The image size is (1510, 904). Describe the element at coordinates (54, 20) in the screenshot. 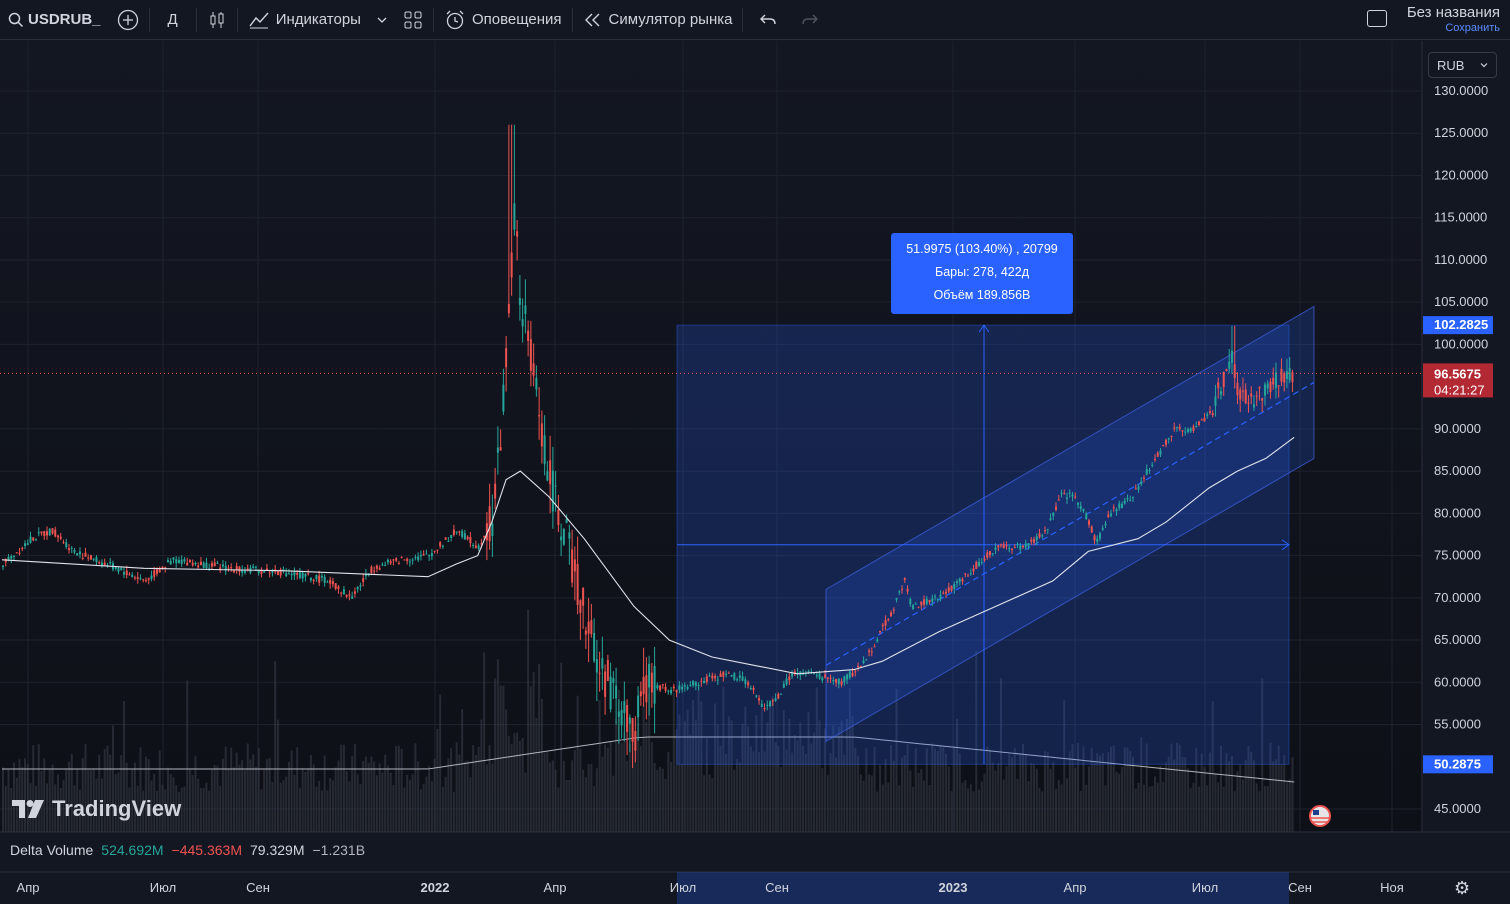

I see `symbol-search: USDRUB_` at that location.